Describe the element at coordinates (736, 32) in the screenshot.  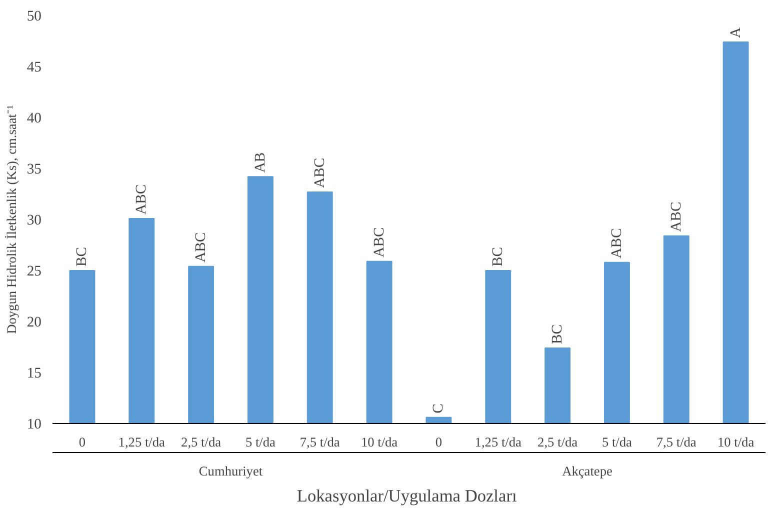
I see `data-label: A` at that location.